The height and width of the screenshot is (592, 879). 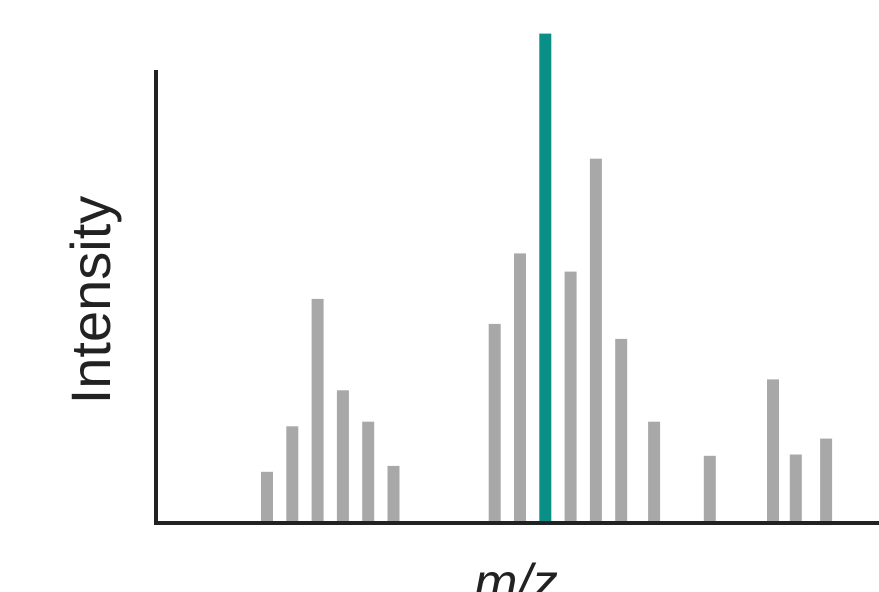 I want to click on chart-title: 23 ms / 80 ms, so click(x=400, y=4).